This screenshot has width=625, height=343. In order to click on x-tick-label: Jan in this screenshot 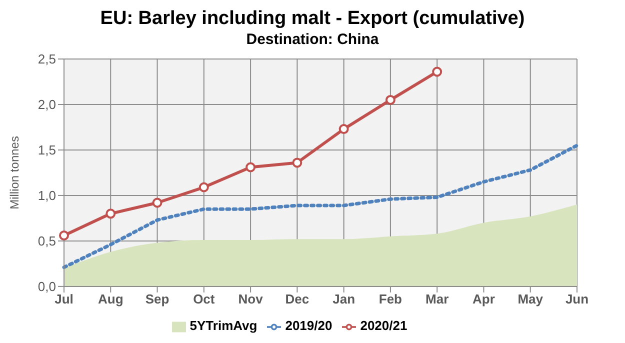, I will do `click(344, 299)`.